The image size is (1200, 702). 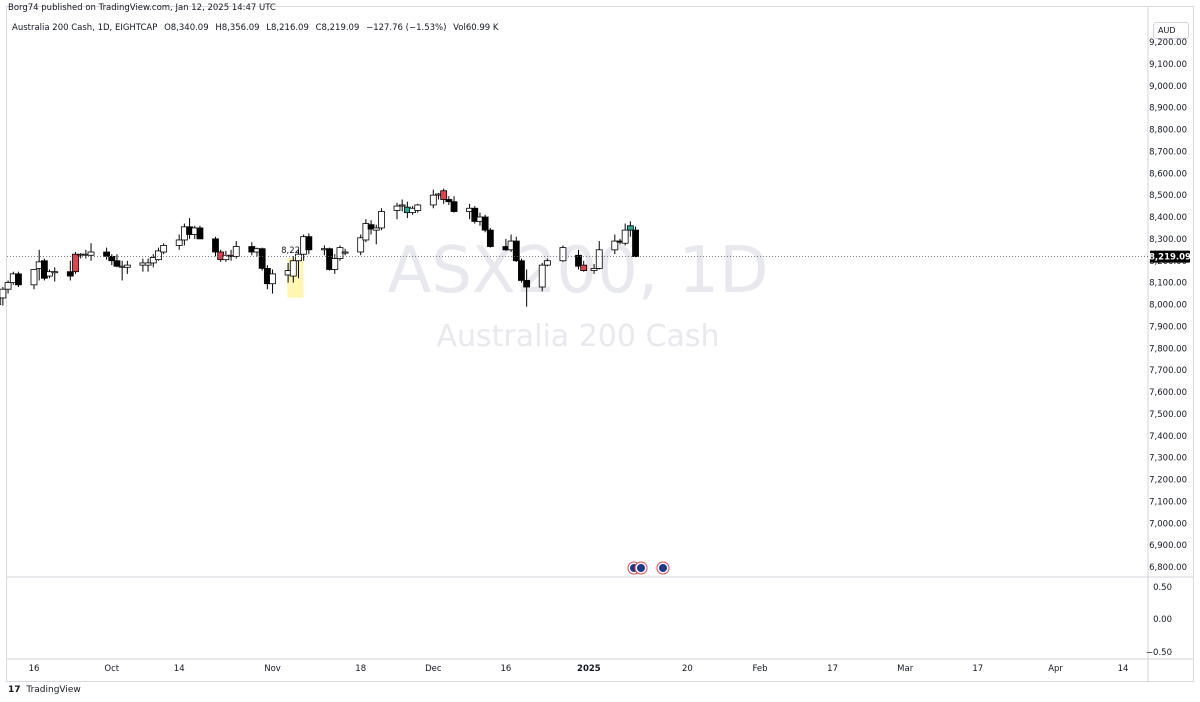 I want to click on tradingview-logo-icon: 17, so click(x=14, y=690).